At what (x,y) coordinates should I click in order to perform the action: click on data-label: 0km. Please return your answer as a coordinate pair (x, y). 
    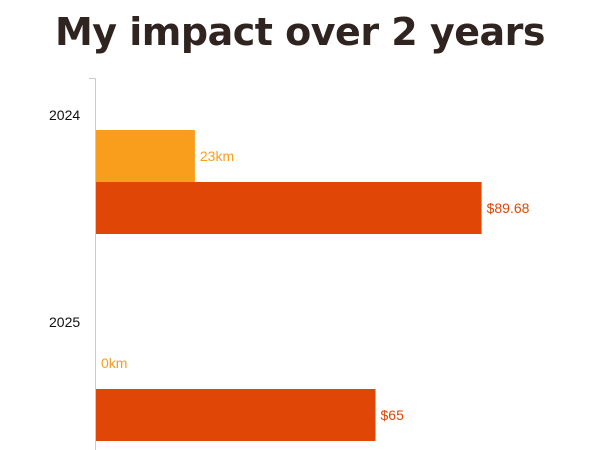
    Looking at the image, I should click on (114, 363).